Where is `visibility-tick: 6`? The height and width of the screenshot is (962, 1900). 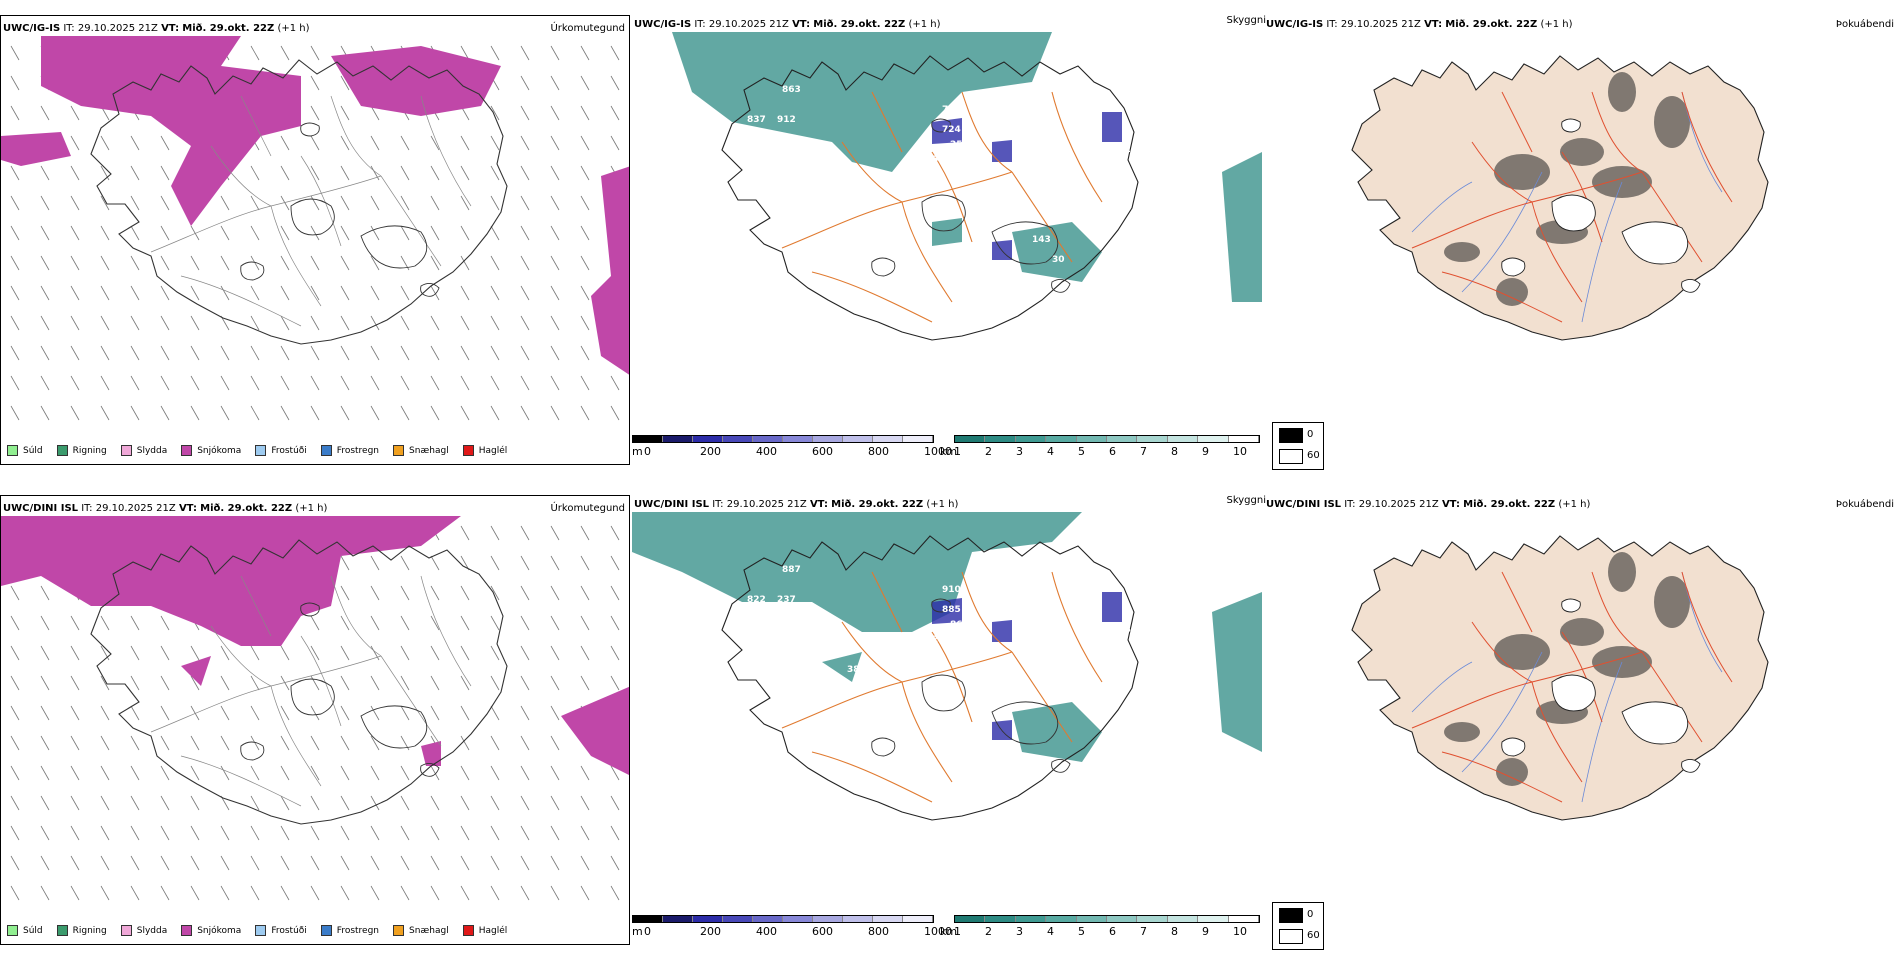
visibility-tick: 6 is located at coordinates (1112, 451).